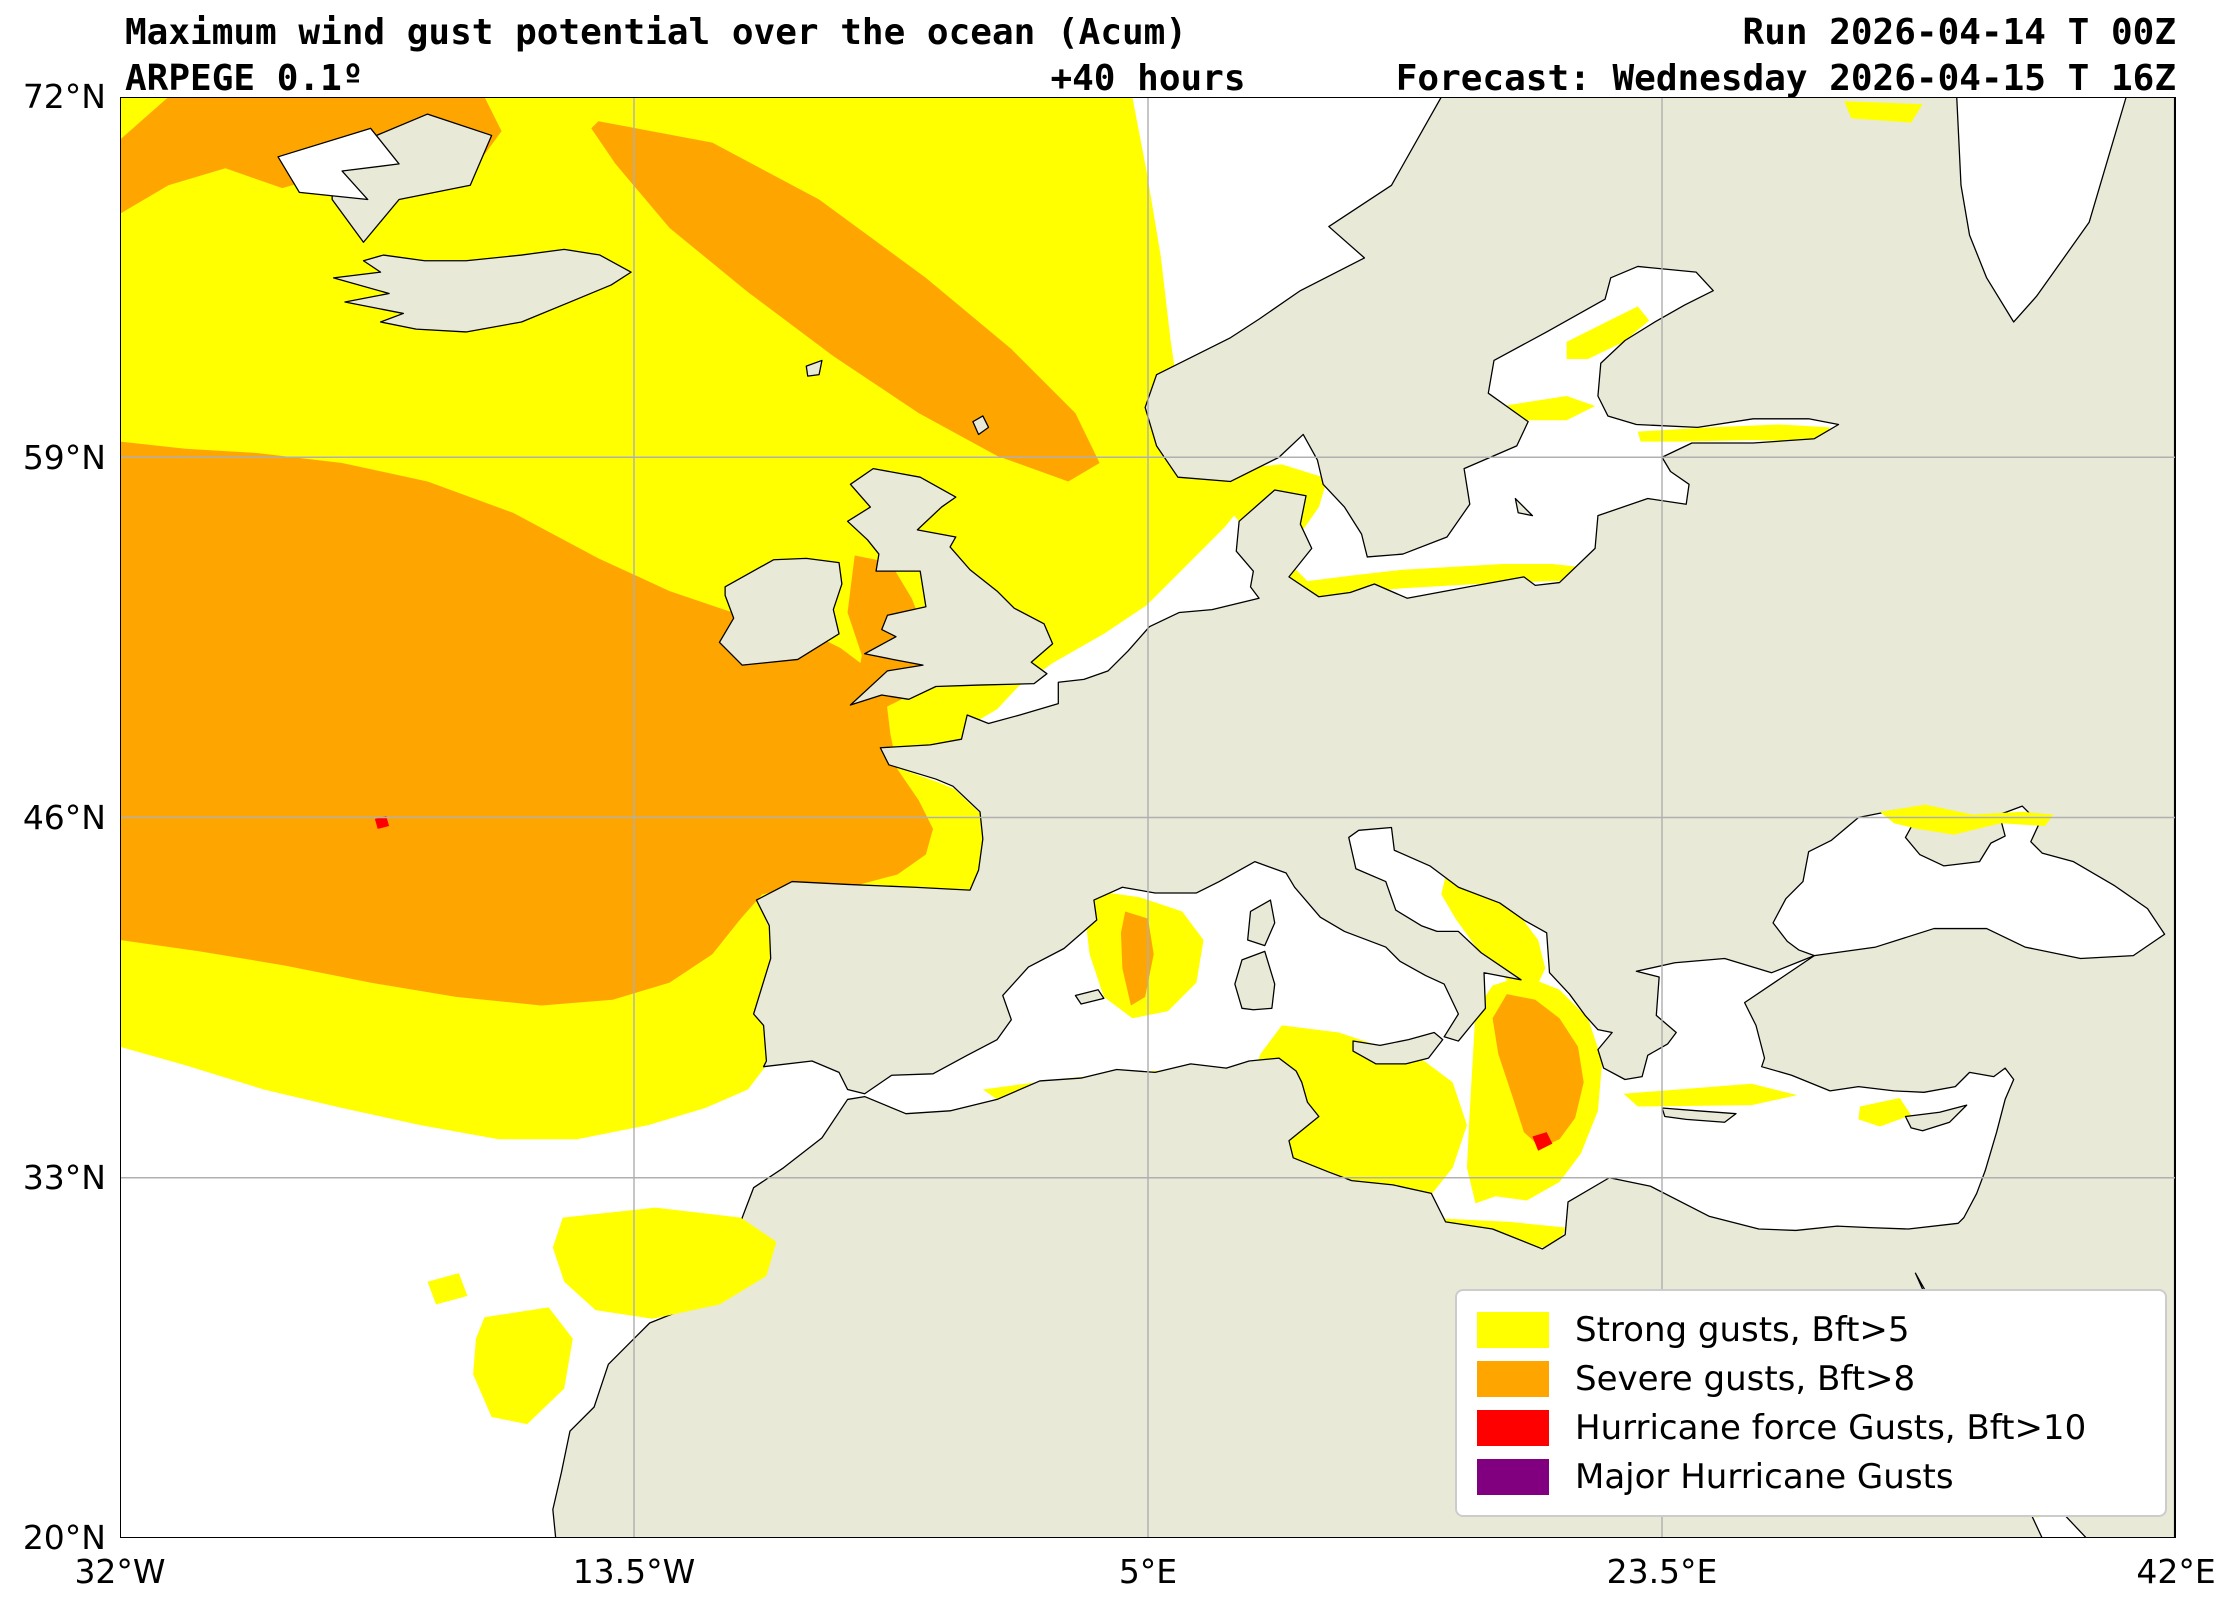  I want to click on gust-yellow-gulf-of-finland, so click(1734, 433).